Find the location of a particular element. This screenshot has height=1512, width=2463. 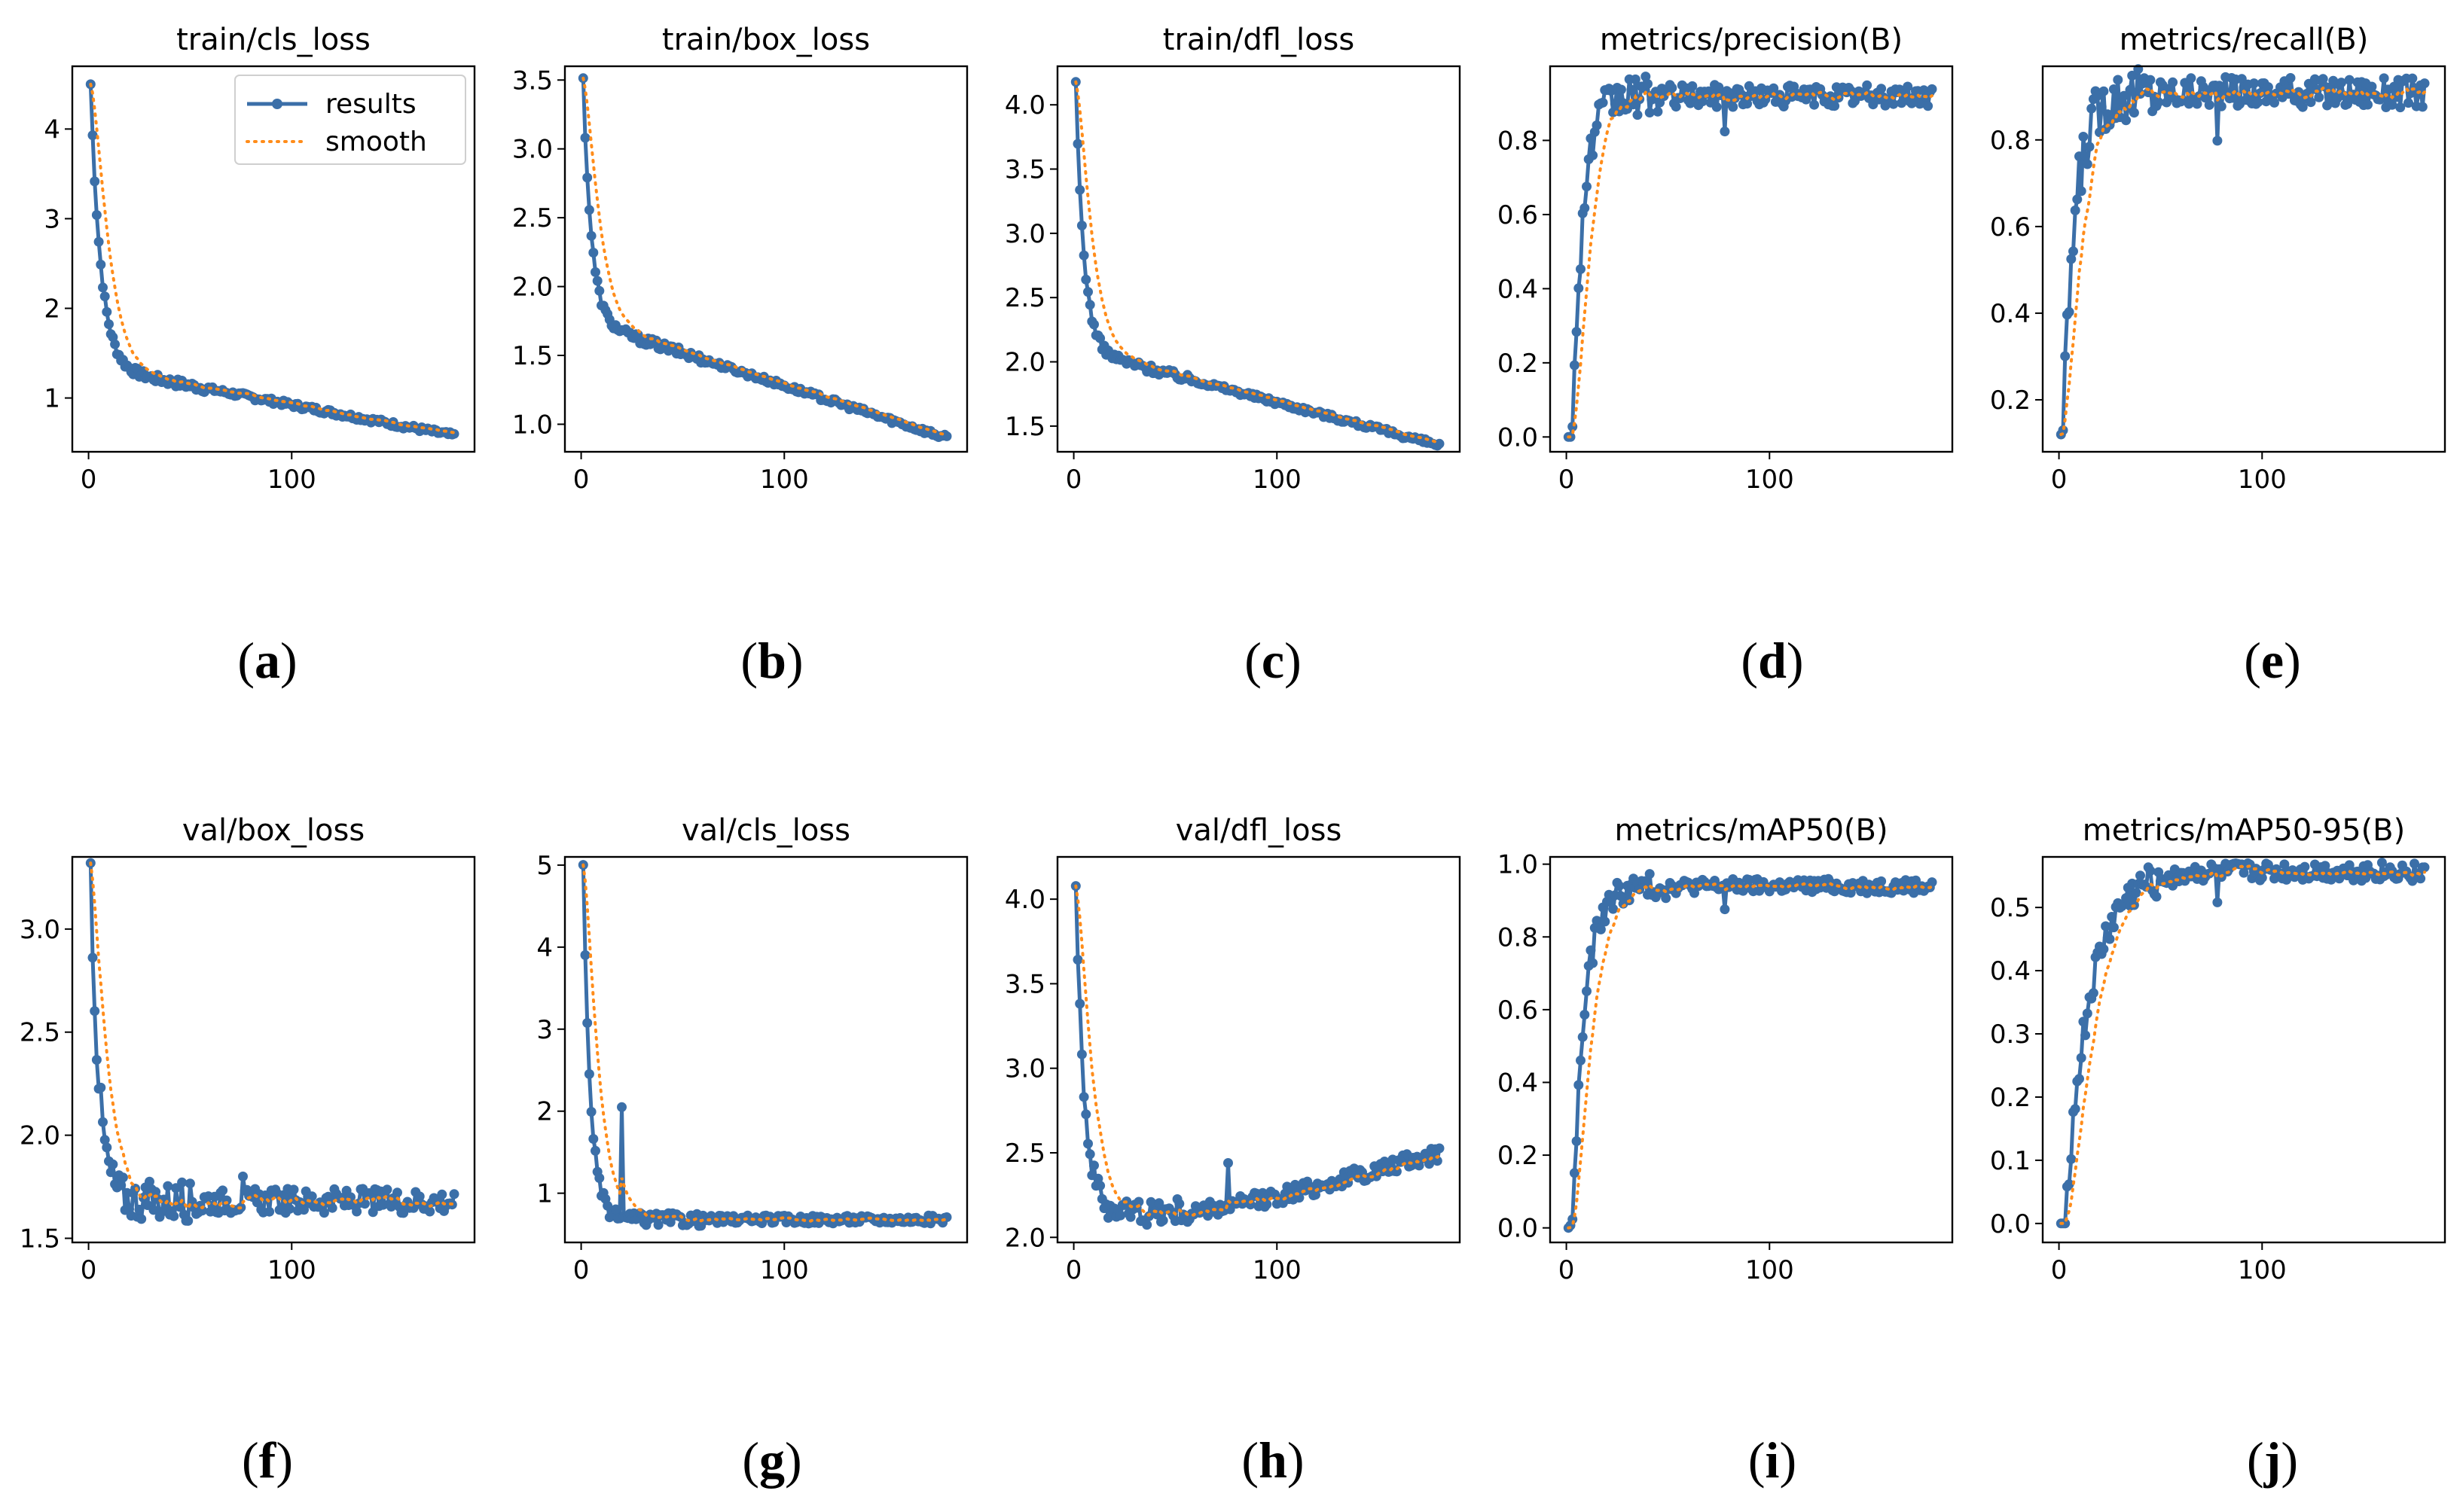

caption-a: (a) is located at coordinates (267, 661).